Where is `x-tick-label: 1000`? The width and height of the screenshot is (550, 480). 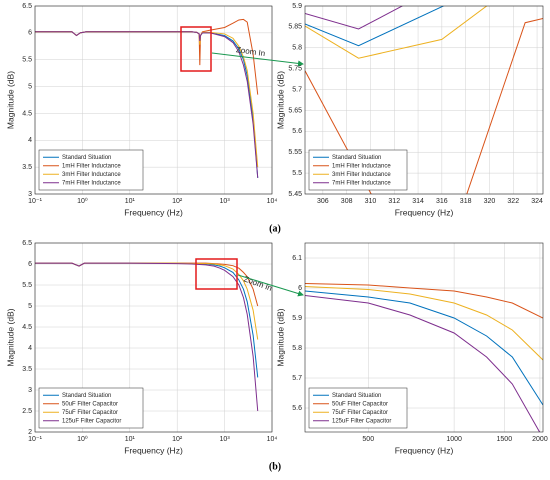 x-tick-label: 1000 is located at coordinates (454, 439).